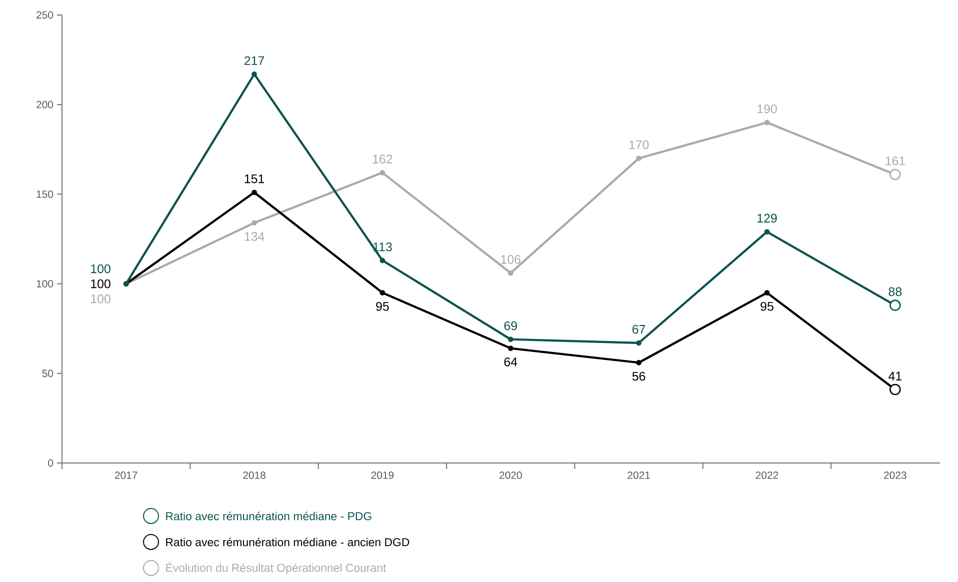  I want to click on data-label: 129, so click(767, 218).